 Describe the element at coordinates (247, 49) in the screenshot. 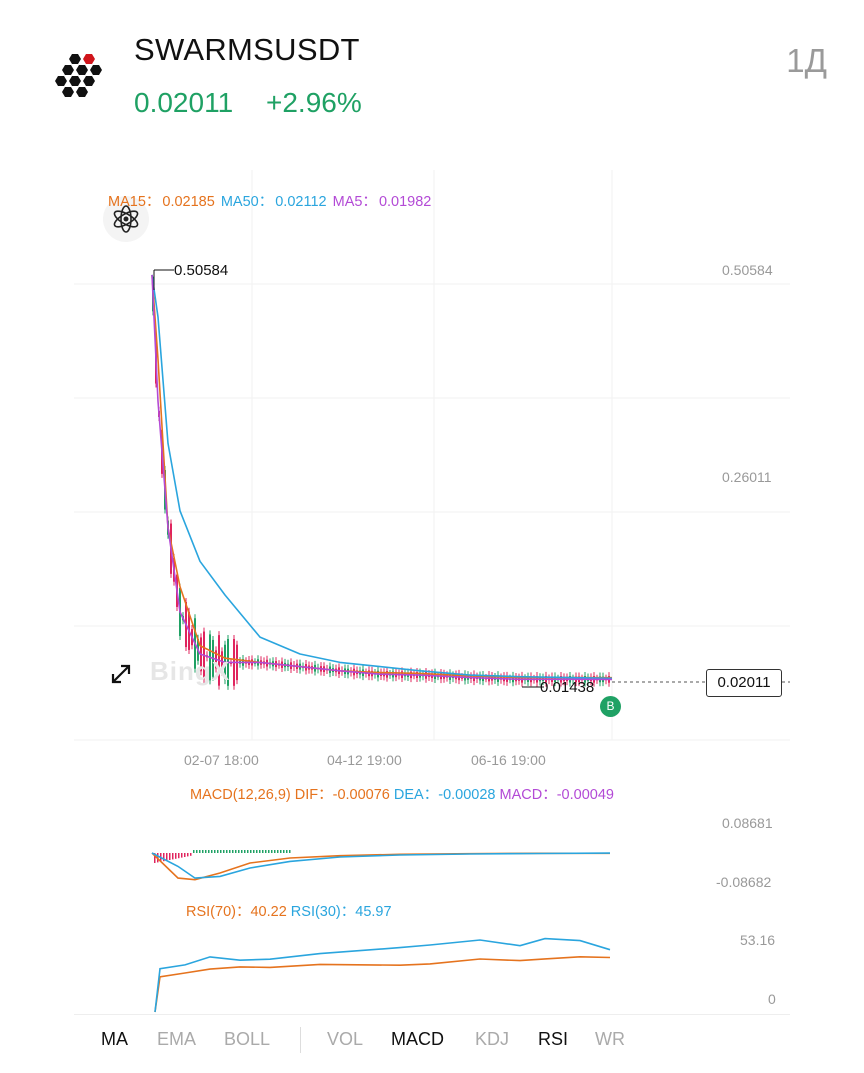

I see `pair-title: SWARMSUSDT` at that location.